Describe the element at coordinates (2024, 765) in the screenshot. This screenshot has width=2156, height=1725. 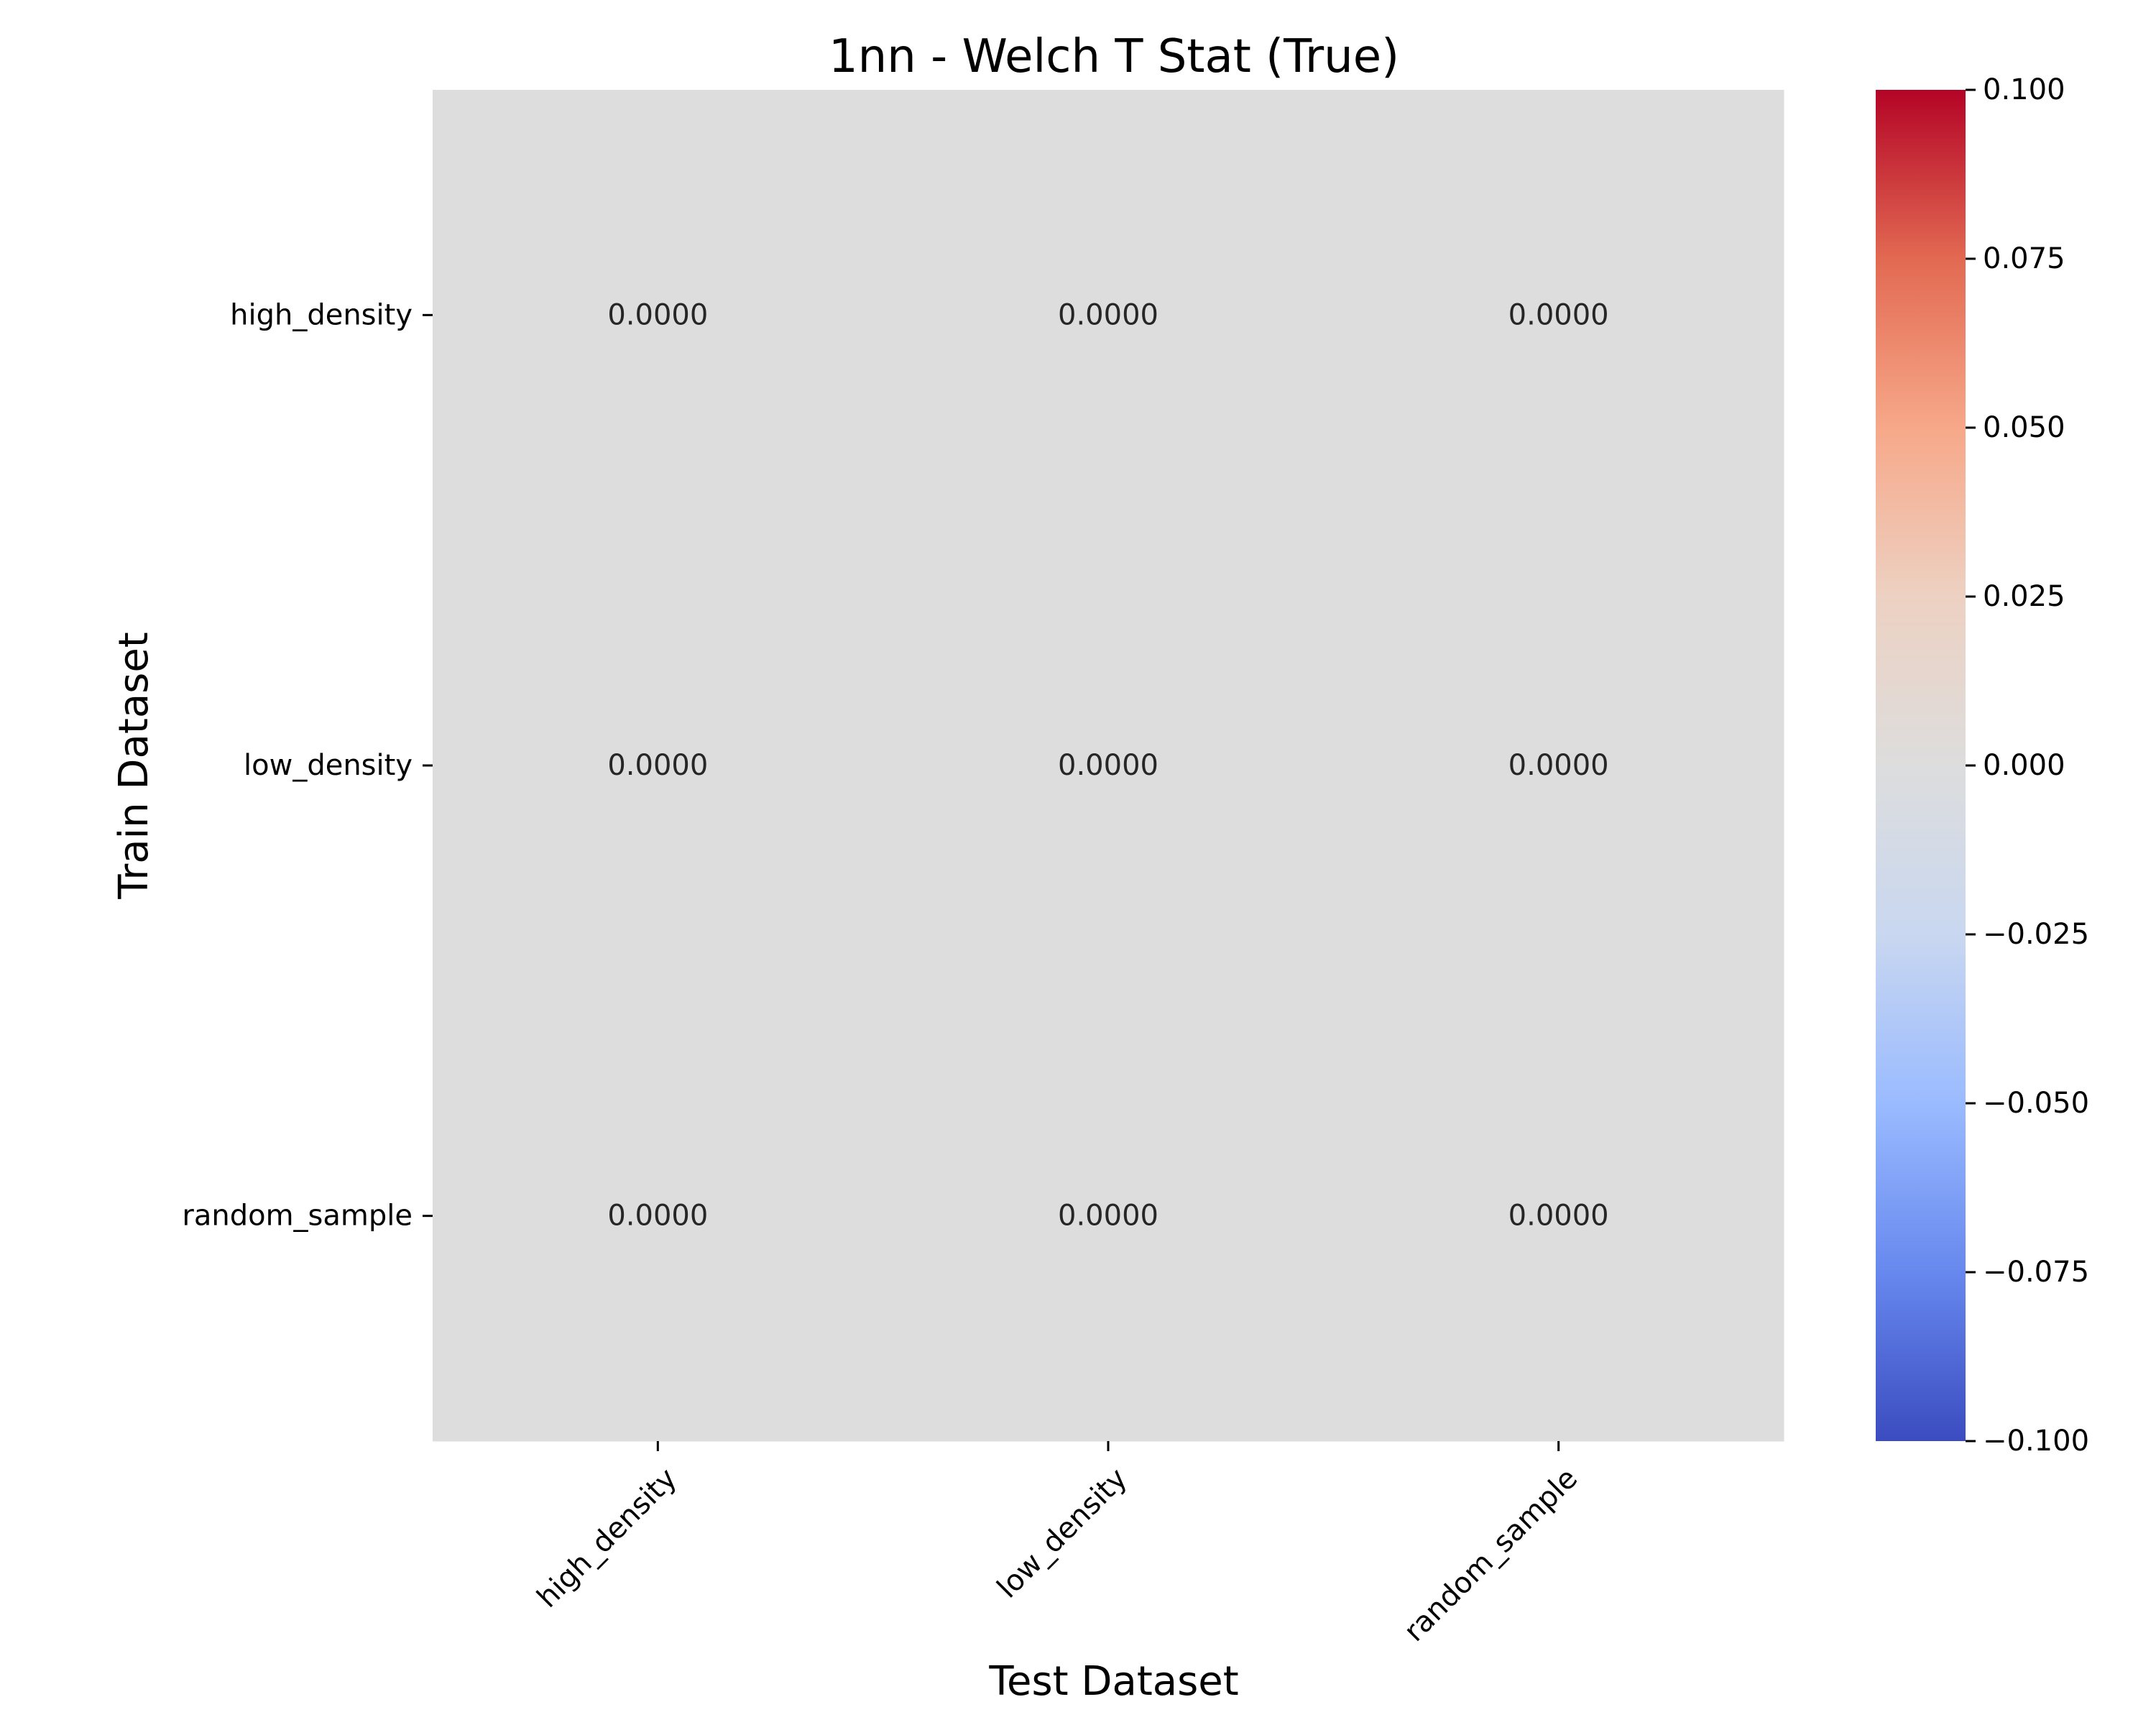
I see `colorbar-tick-label: 0.000` at that location.